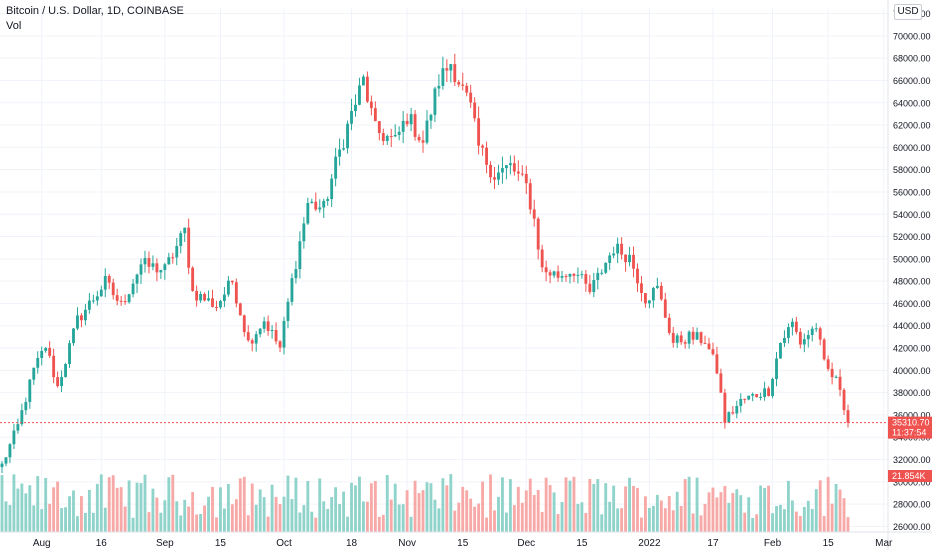 Image resolution: width=932 pixels, height=555 pixels. What do you see at coordinates (912, 371) in the screenshot?
I see `y-tick-label: 40000.00` at bounding box center [912, 371].